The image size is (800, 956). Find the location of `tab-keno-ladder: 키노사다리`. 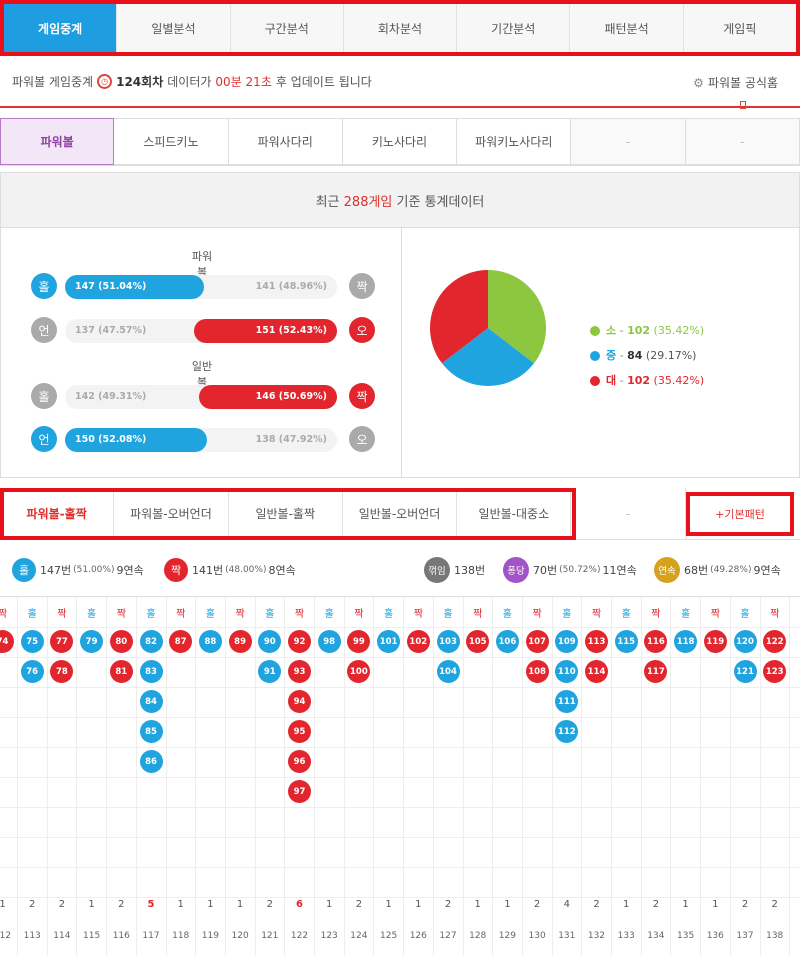

tab-keno-ladder: 키노사다리 is located at coordinates (400, 141).